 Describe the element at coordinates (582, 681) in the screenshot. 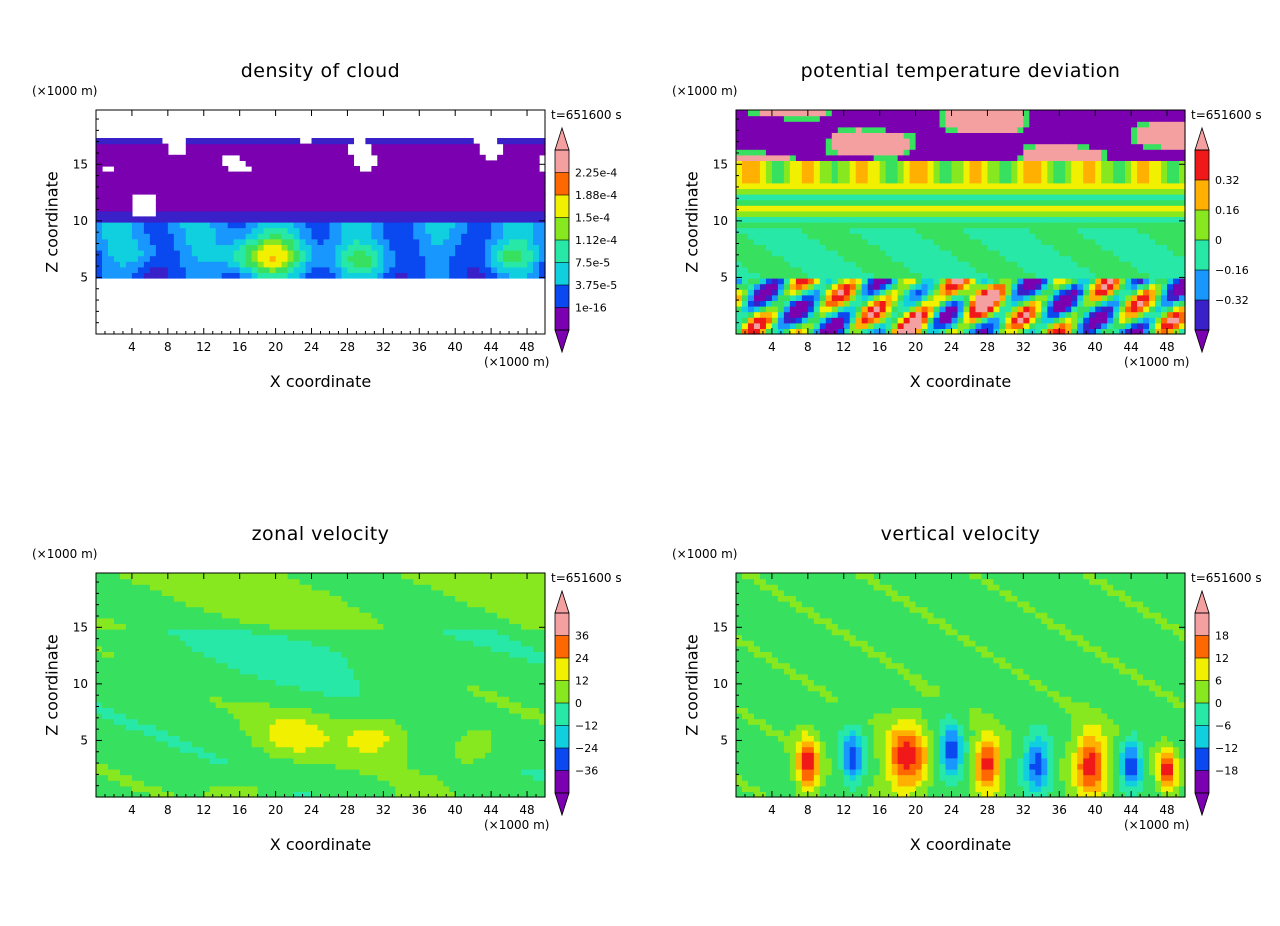

I see `colorbar-label: 12` at that location.